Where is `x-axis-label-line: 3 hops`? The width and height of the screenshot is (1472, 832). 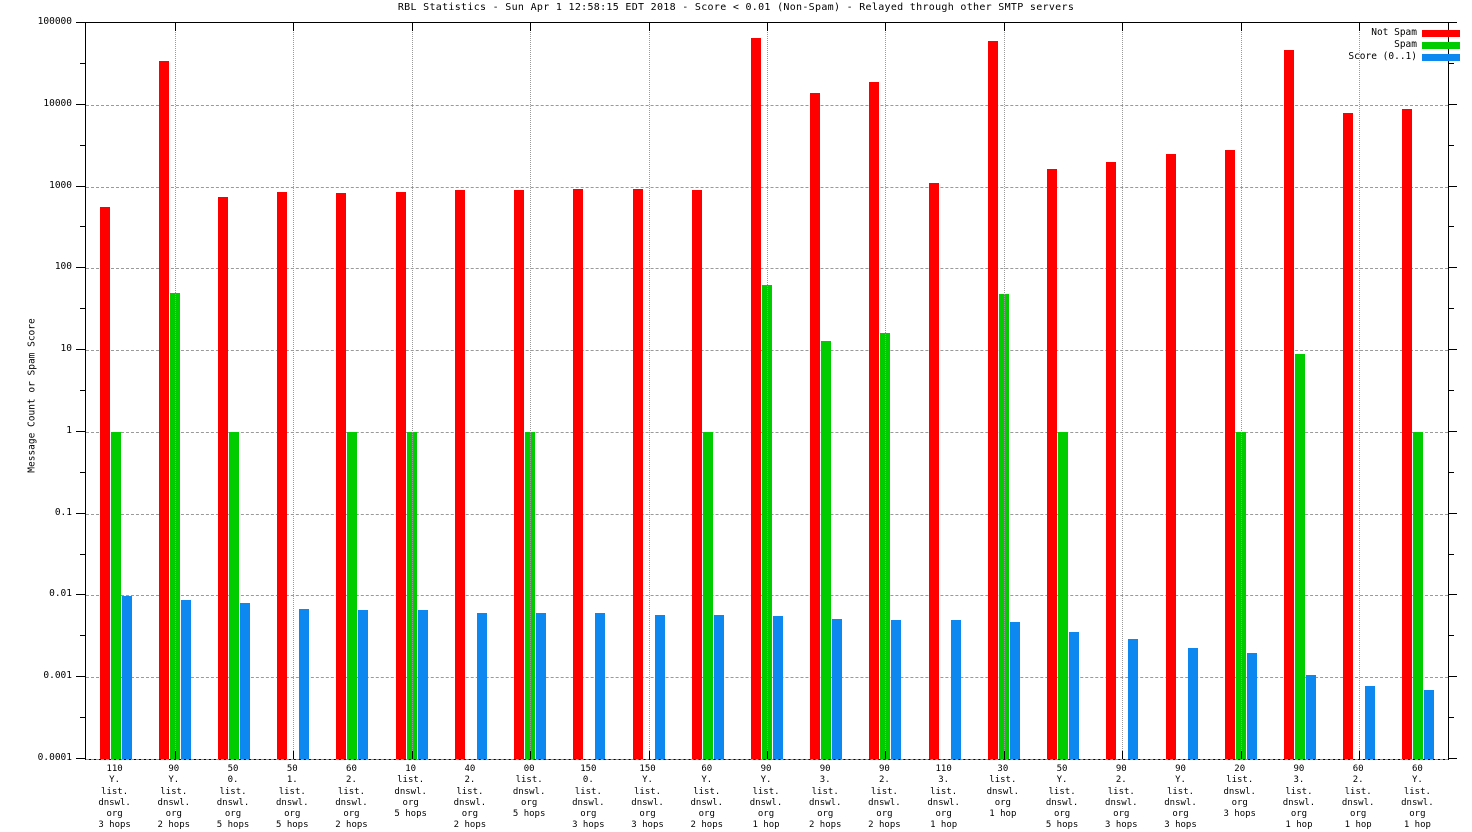
x-axis-label-line: 3 hops is located at coordinates (588, 825).